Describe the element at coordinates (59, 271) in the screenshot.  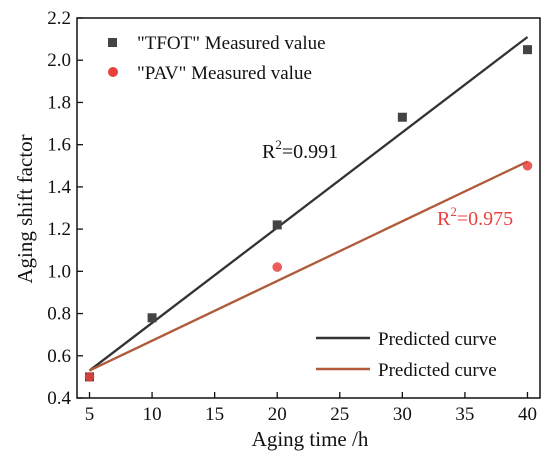
I see `y-tick-label: 1.0` at that location.